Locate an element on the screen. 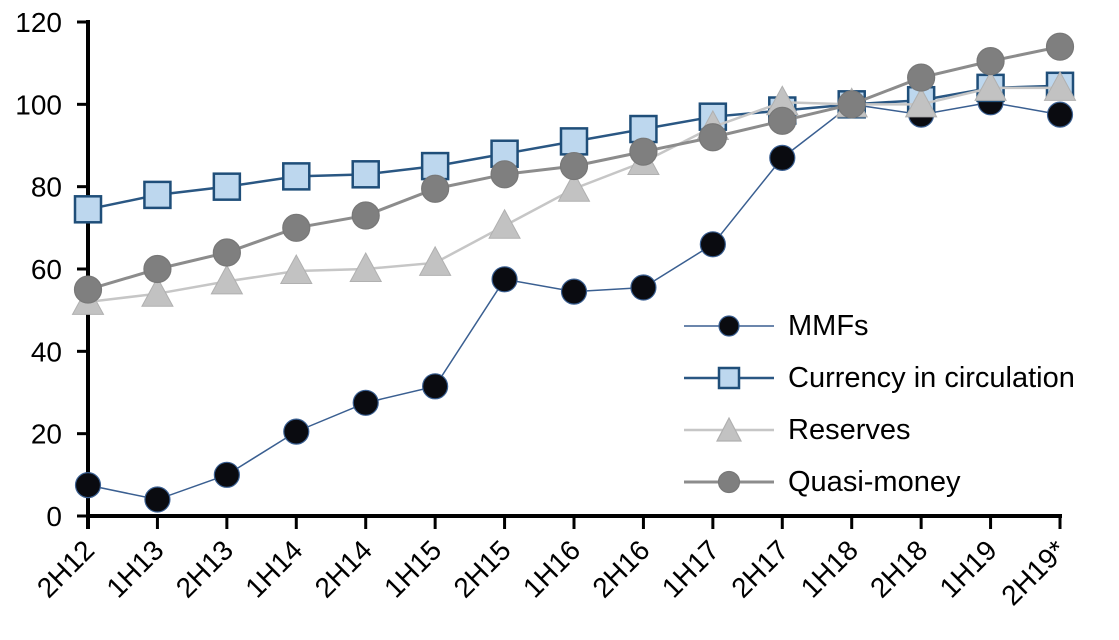 Image resolution: width=1119 pixels, height=640 pixels. x-axis-label: 1H19 is located at coordinates (968, 568).